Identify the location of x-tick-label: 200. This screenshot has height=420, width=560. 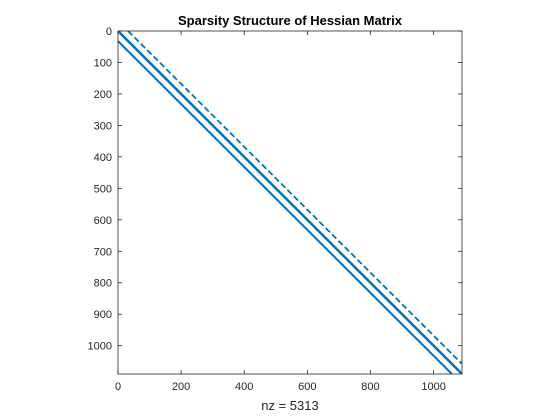
(181, 387).